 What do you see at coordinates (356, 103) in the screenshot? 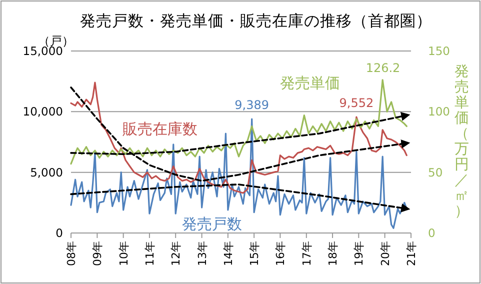
I see `annotation: 9,552` at bounding box center [356, 103].